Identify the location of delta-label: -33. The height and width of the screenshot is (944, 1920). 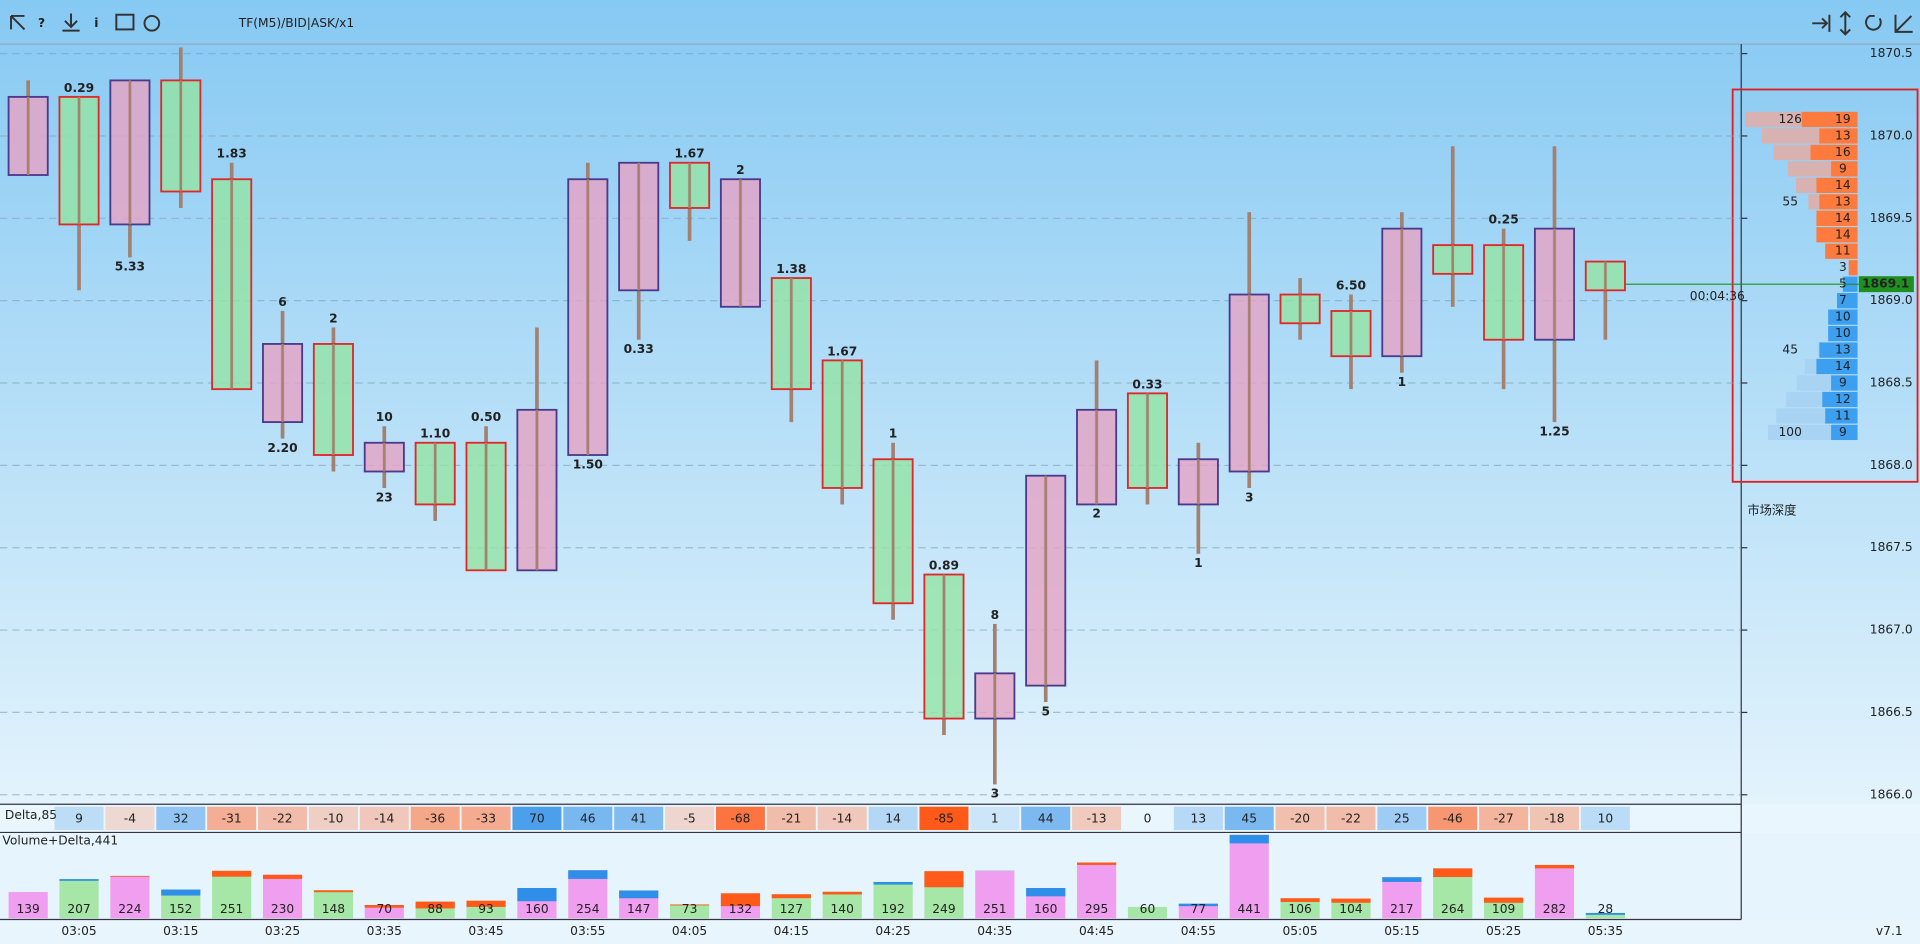
(486, 818).